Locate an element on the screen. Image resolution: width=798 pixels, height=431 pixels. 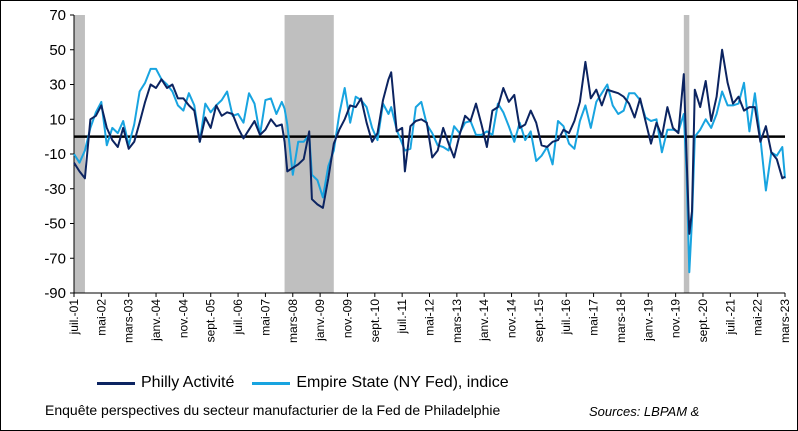
x-tick-label-26: mars-23 is located at coordinates (785, 321).